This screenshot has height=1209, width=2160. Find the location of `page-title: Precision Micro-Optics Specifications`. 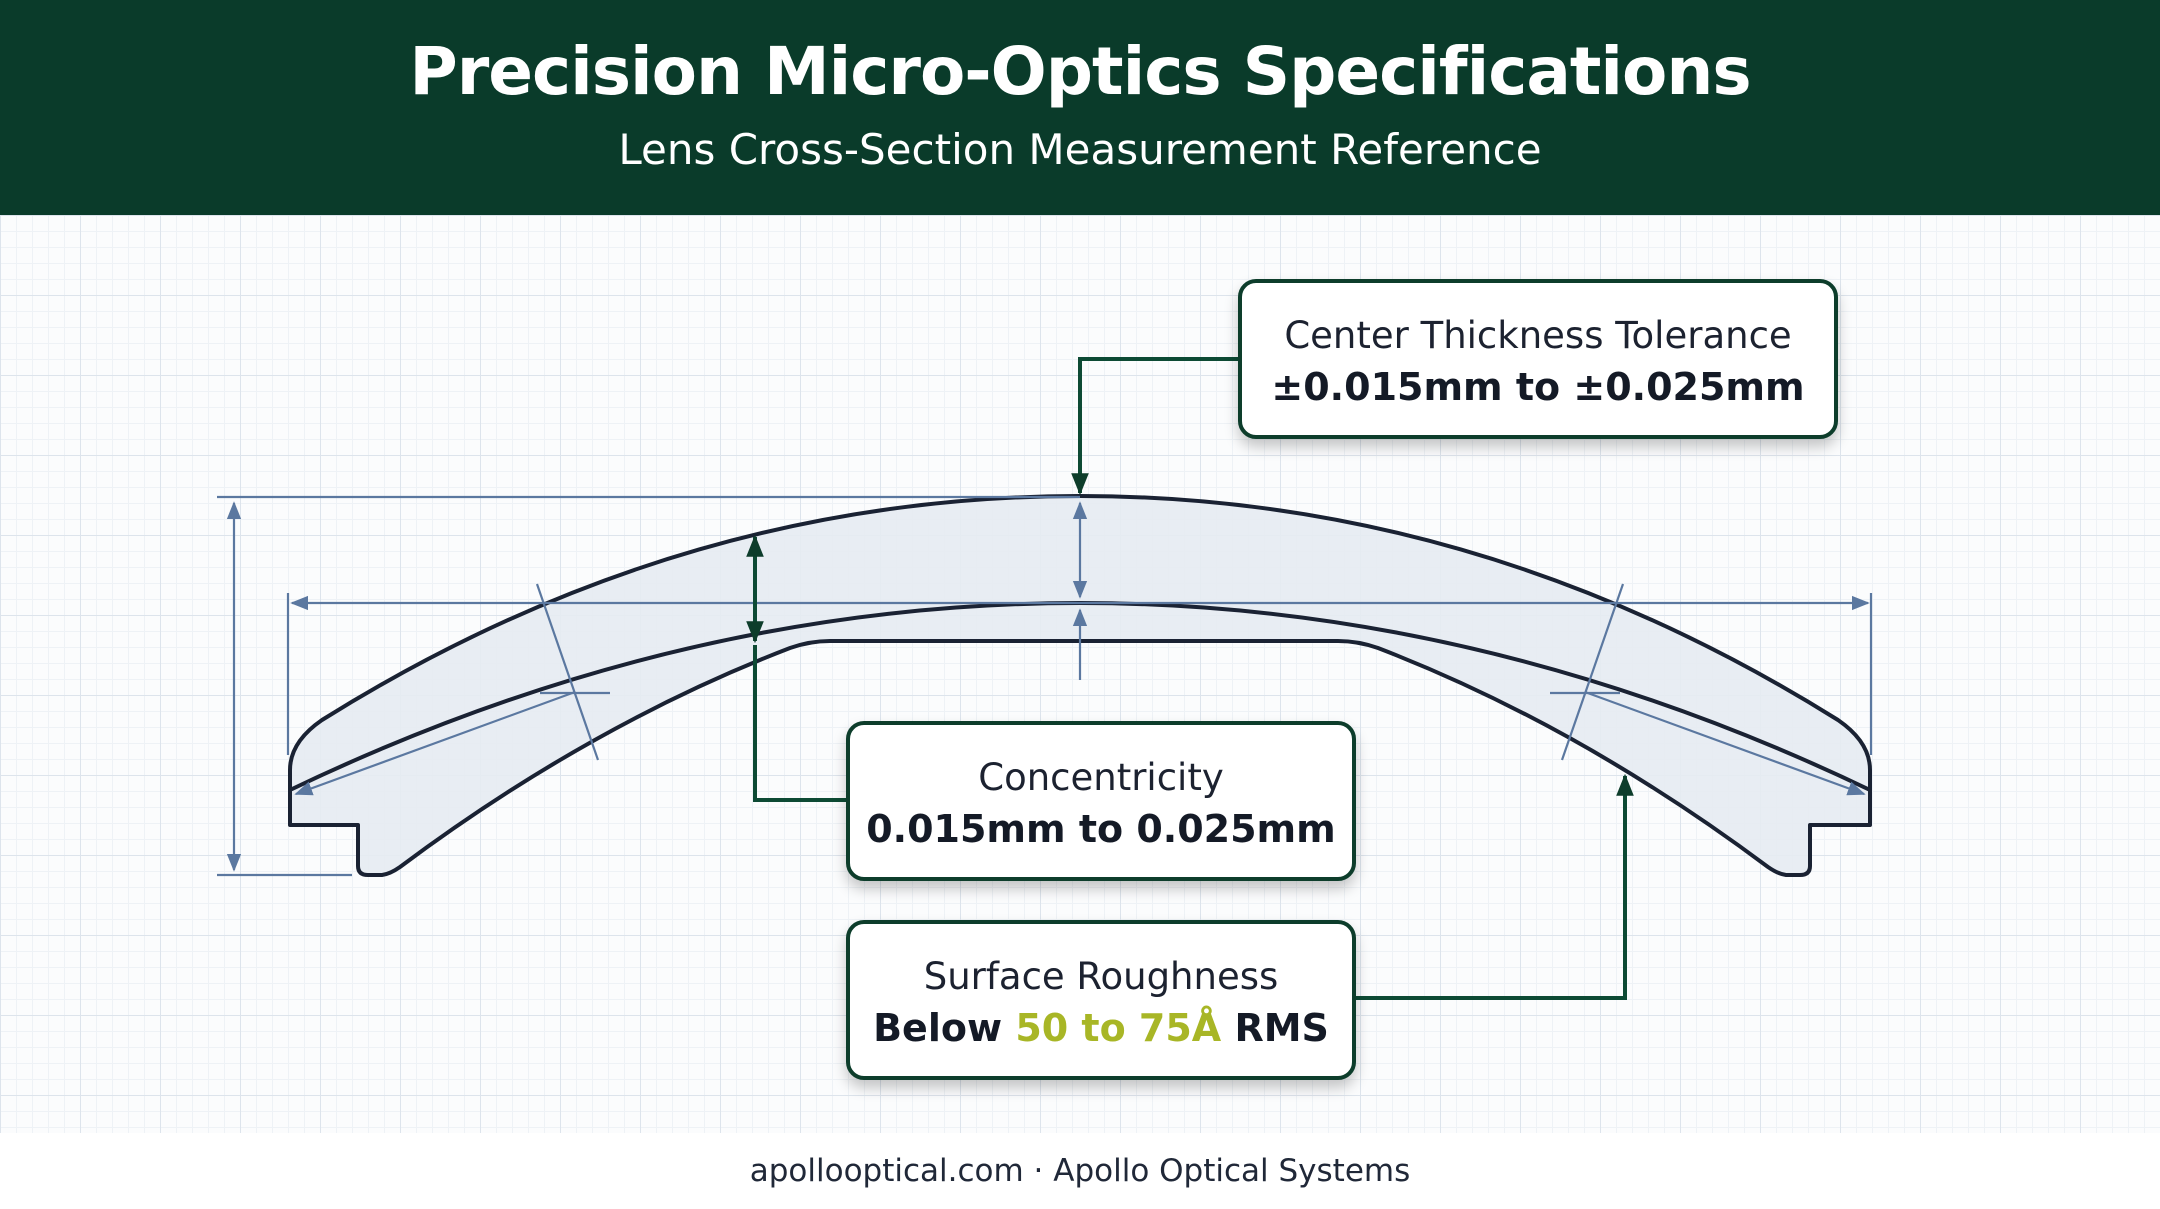

page-title: Precision Micro-Optics Specifications is located at coordinates (1080, 71).